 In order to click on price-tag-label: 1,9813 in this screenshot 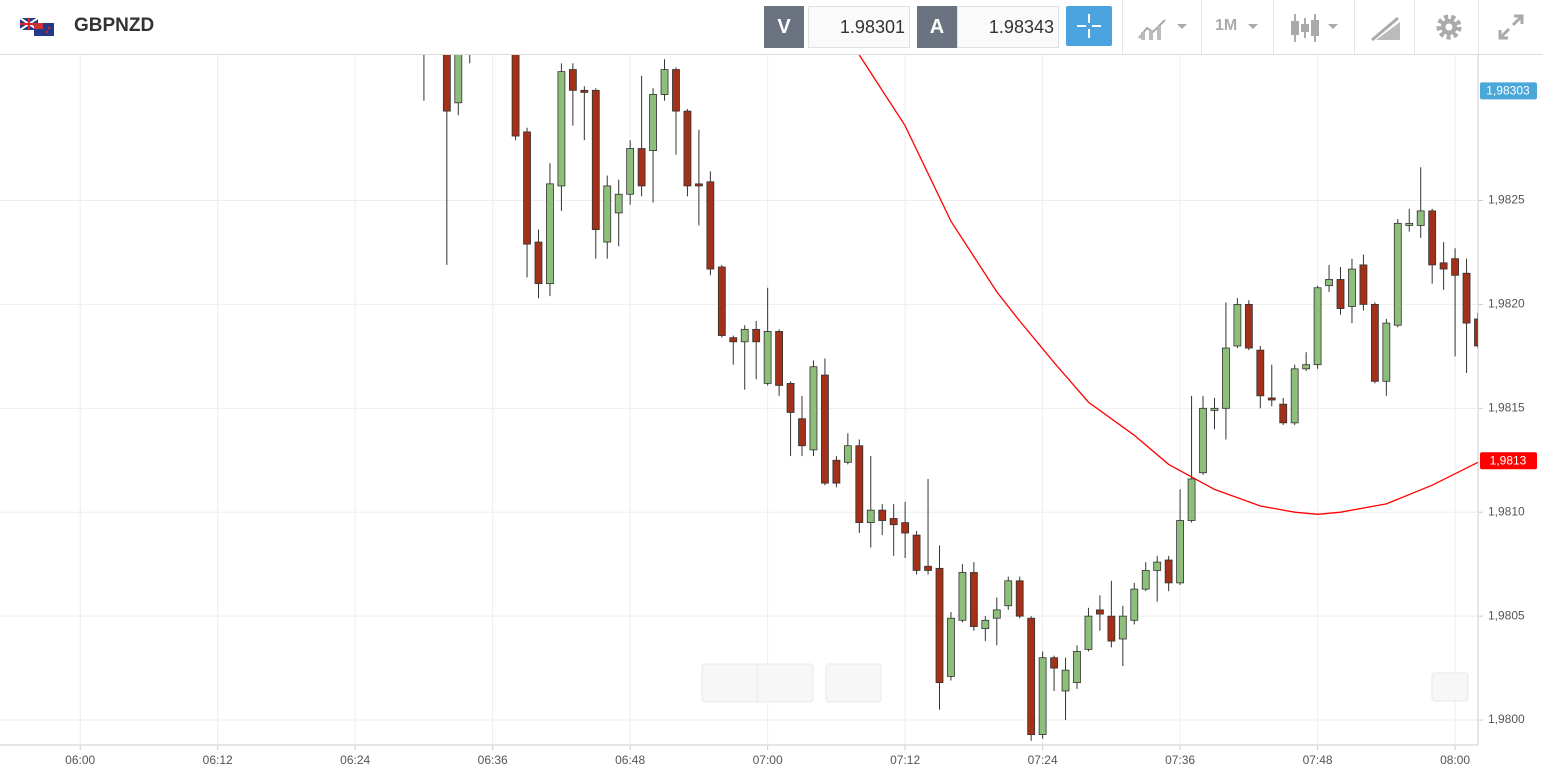, I will do `click(1508, 460)`.